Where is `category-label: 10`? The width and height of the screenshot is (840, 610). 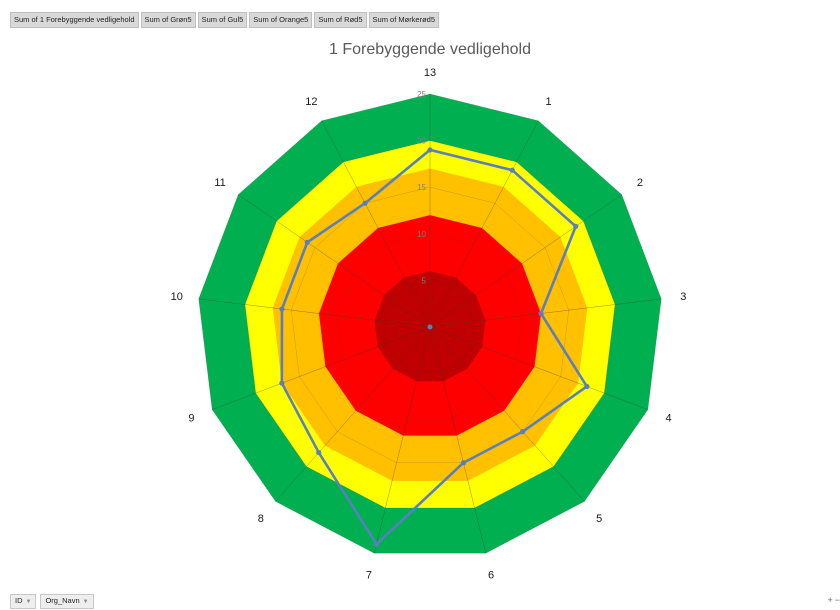
category-label: 10 is located at coordinates (177, 297).